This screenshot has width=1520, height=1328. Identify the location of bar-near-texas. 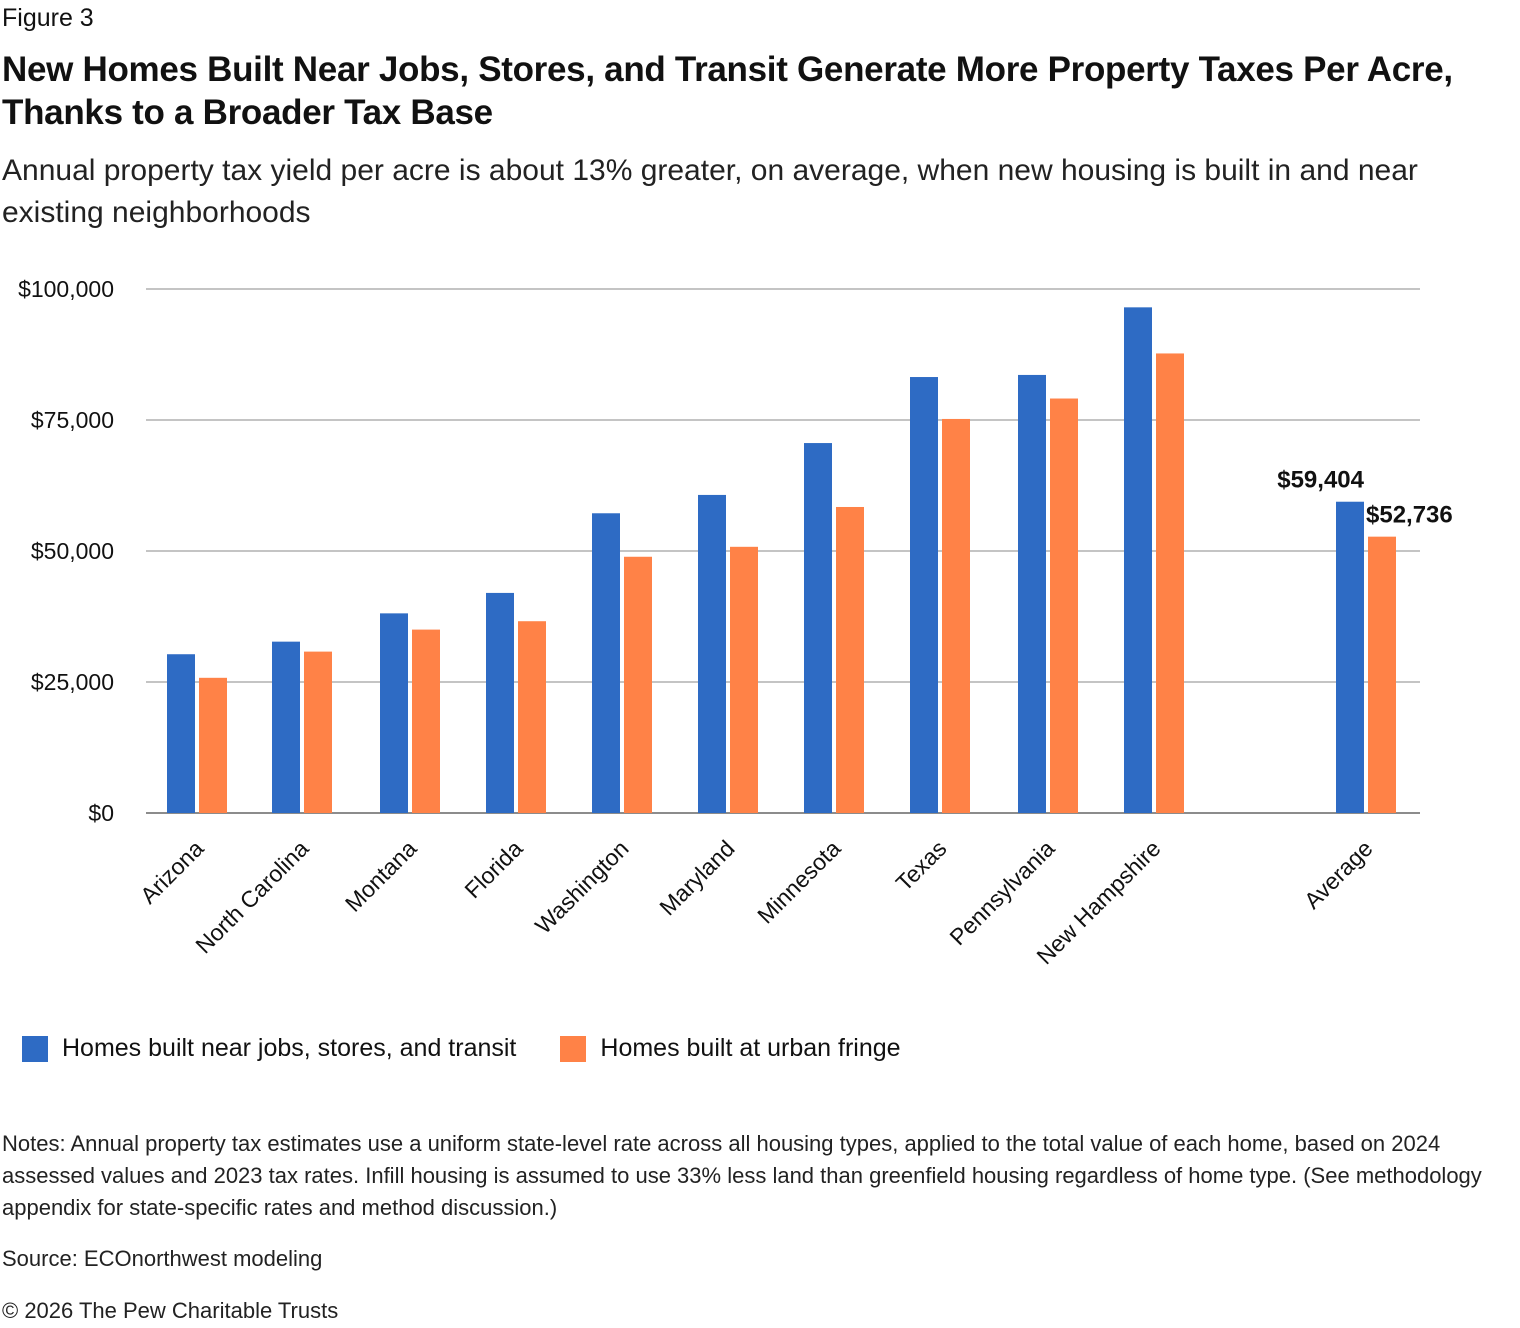
(924, 595).